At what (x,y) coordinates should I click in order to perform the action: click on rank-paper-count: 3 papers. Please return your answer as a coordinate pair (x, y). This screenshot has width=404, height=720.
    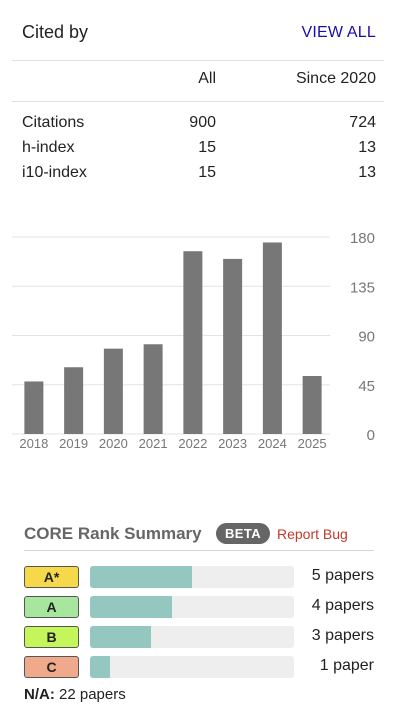
    Looking at the image, I should click on (342, 635).